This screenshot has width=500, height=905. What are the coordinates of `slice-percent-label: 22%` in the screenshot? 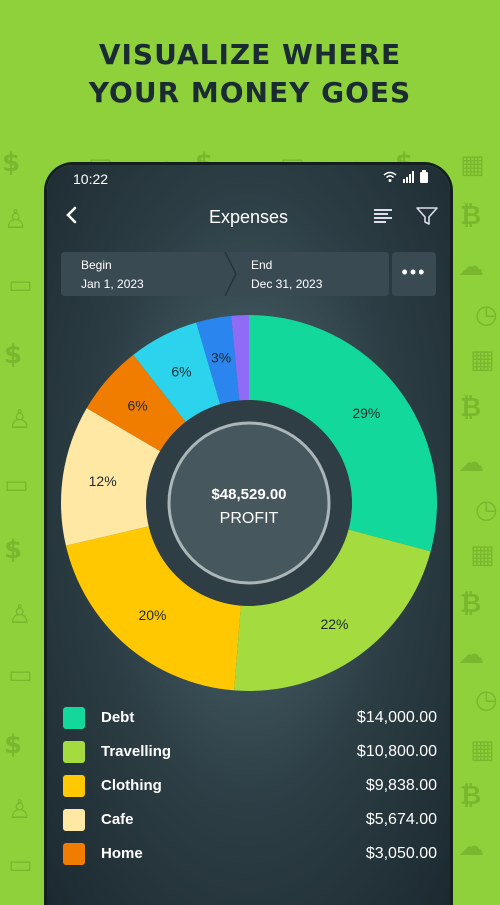 It's located at (334, 624).